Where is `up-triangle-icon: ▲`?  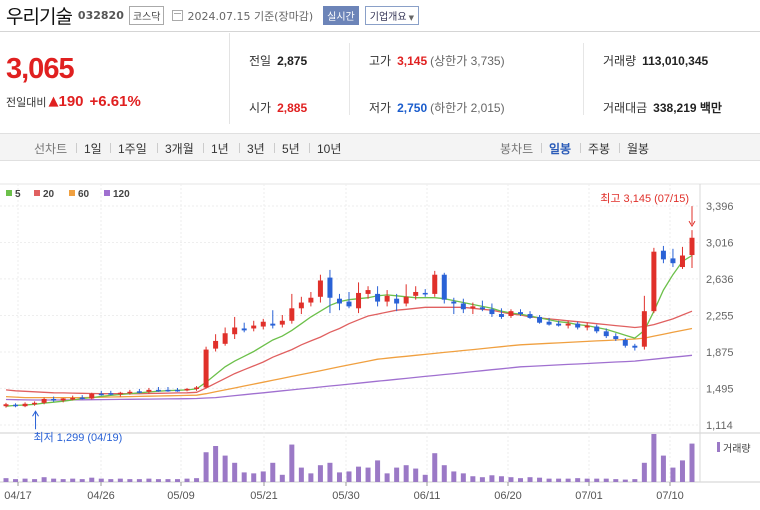 up-triangle-icon: ▲ is located at coordinates (53, 101).